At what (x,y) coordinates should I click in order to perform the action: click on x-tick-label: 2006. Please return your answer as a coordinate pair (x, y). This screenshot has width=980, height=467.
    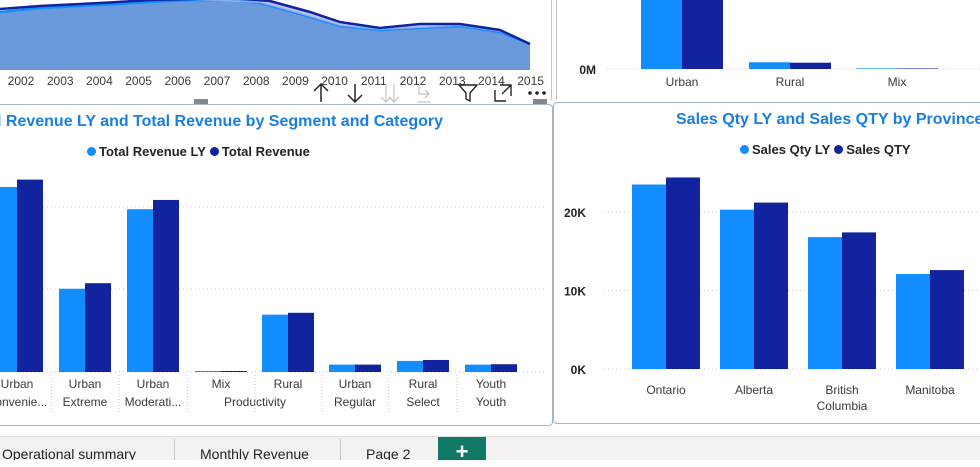
    Looking at the image, I should click on (177, 81).